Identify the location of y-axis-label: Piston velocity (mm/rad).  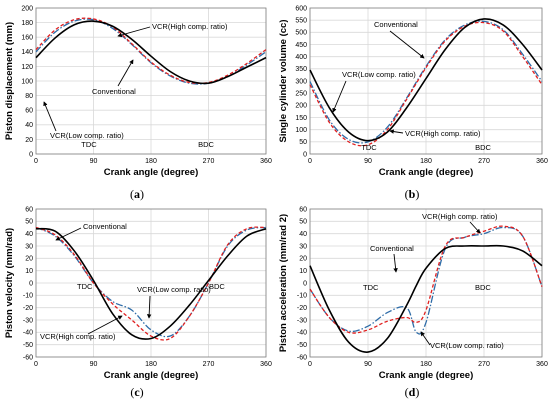
(9, 283).